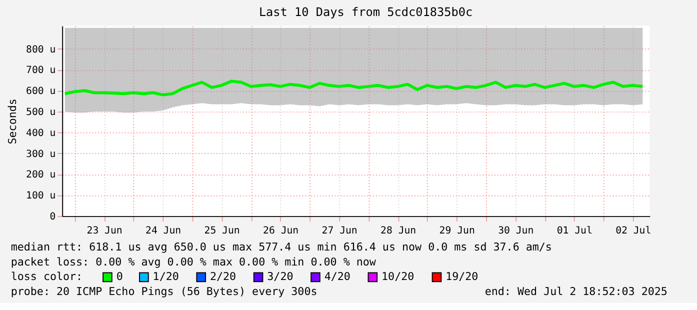  Describe the element at coordinates (104, 230) in the screenshot. I see `x-tick-label: 23 Jun` at that location.